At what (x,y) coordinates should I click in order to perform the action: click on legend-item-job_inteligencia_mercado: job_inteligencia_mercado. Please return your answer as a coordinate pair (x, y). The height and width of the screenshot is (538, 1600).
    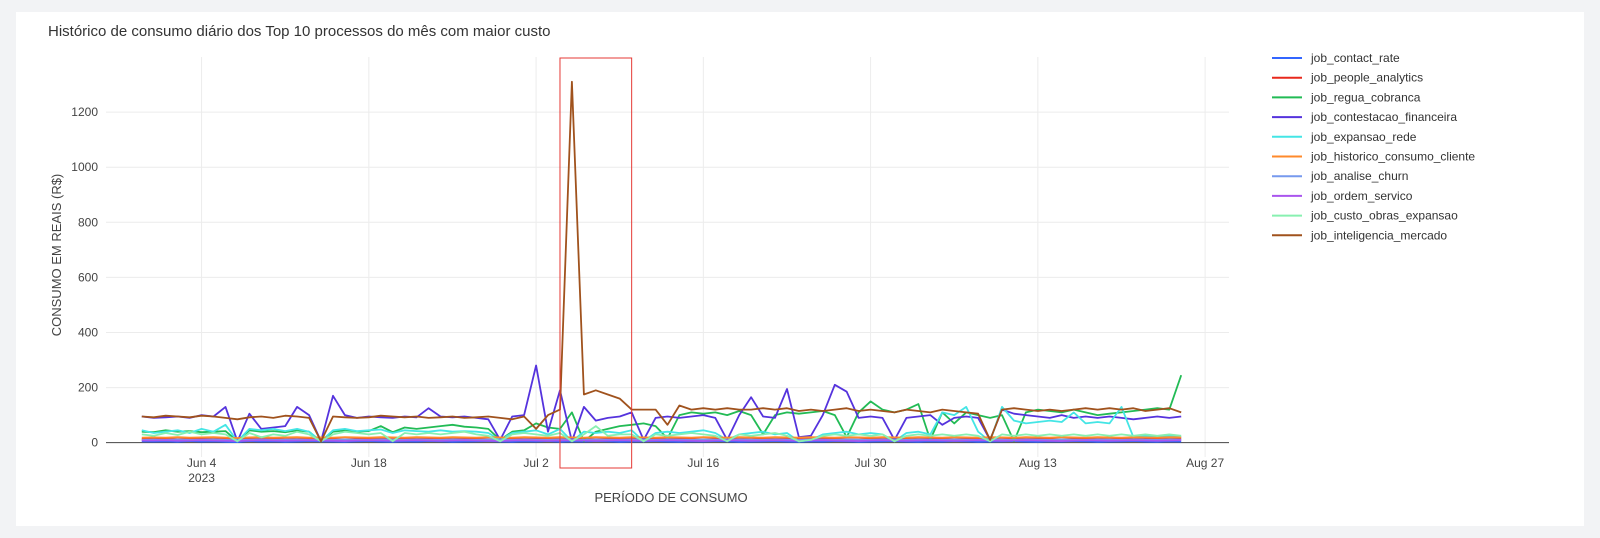
    Looking at the image, I should click on (1359, 235).